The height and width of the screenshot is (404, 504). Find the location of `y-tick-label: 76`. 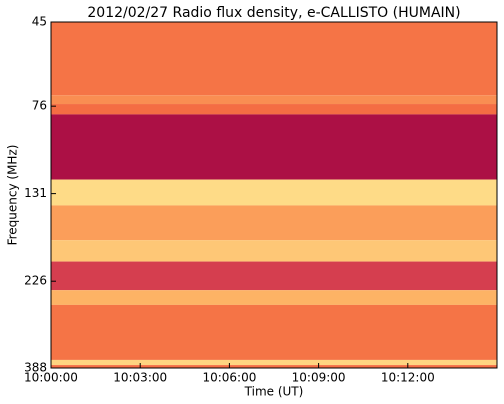

y-tick-label: 76 is located at coordinates (39, 106).